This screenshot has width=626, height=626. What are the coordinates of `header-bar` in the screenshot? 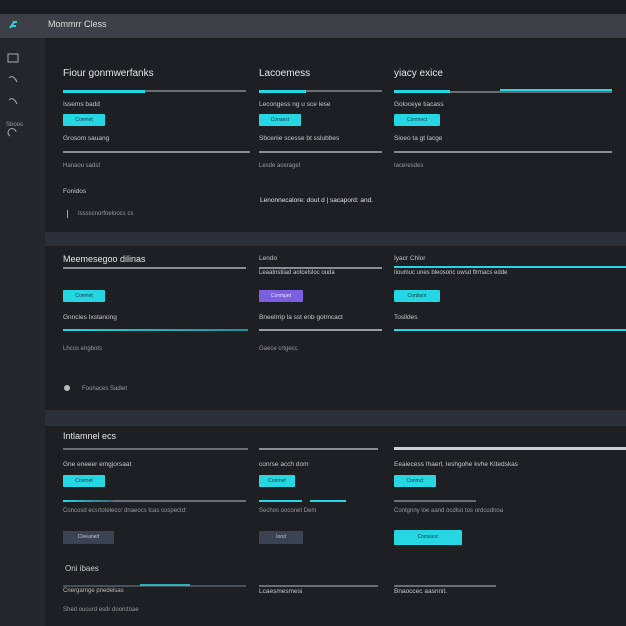 It's located at (313, 26).